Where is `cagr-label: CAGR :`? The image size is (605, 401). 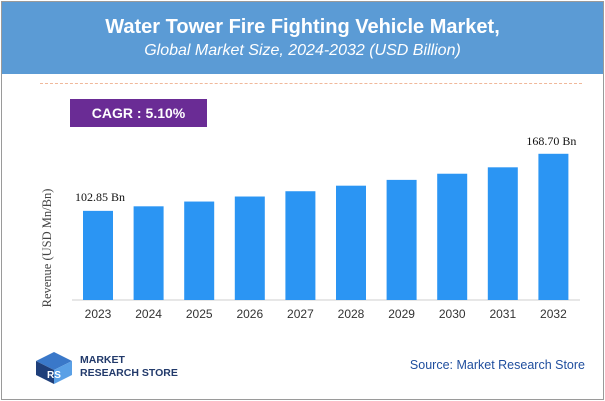
cagr-label: CAGR : is located at coordinates (116, 113).